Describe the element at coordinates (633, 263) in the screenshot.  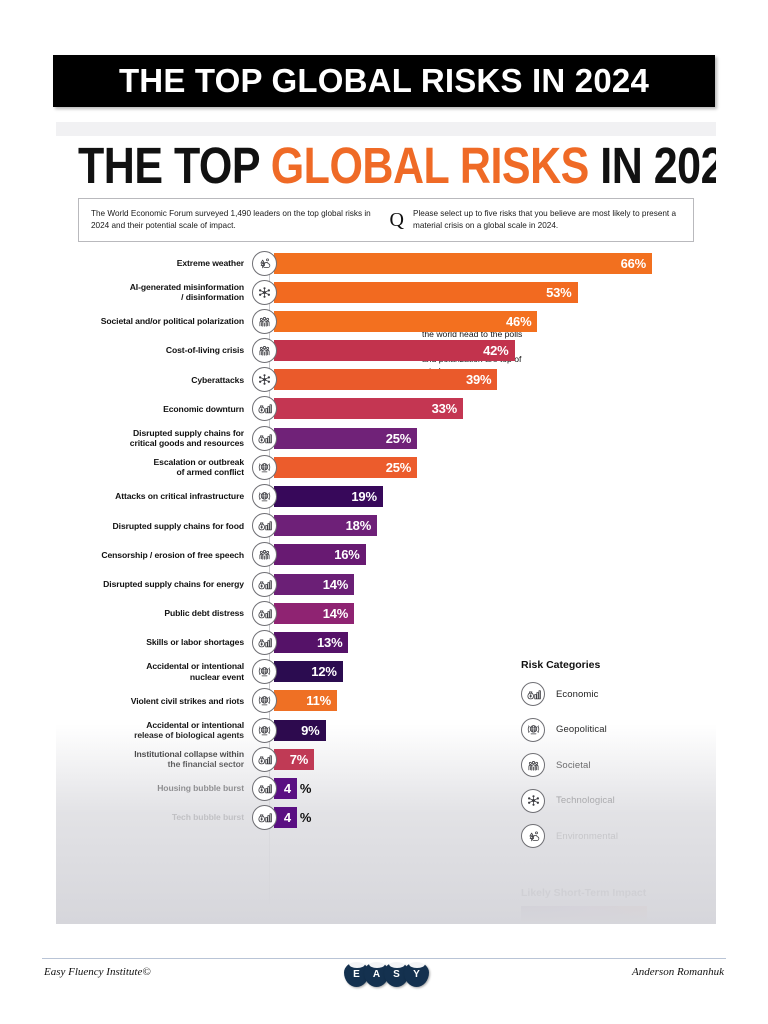
I see `bar-value-label: 66%` at that location.